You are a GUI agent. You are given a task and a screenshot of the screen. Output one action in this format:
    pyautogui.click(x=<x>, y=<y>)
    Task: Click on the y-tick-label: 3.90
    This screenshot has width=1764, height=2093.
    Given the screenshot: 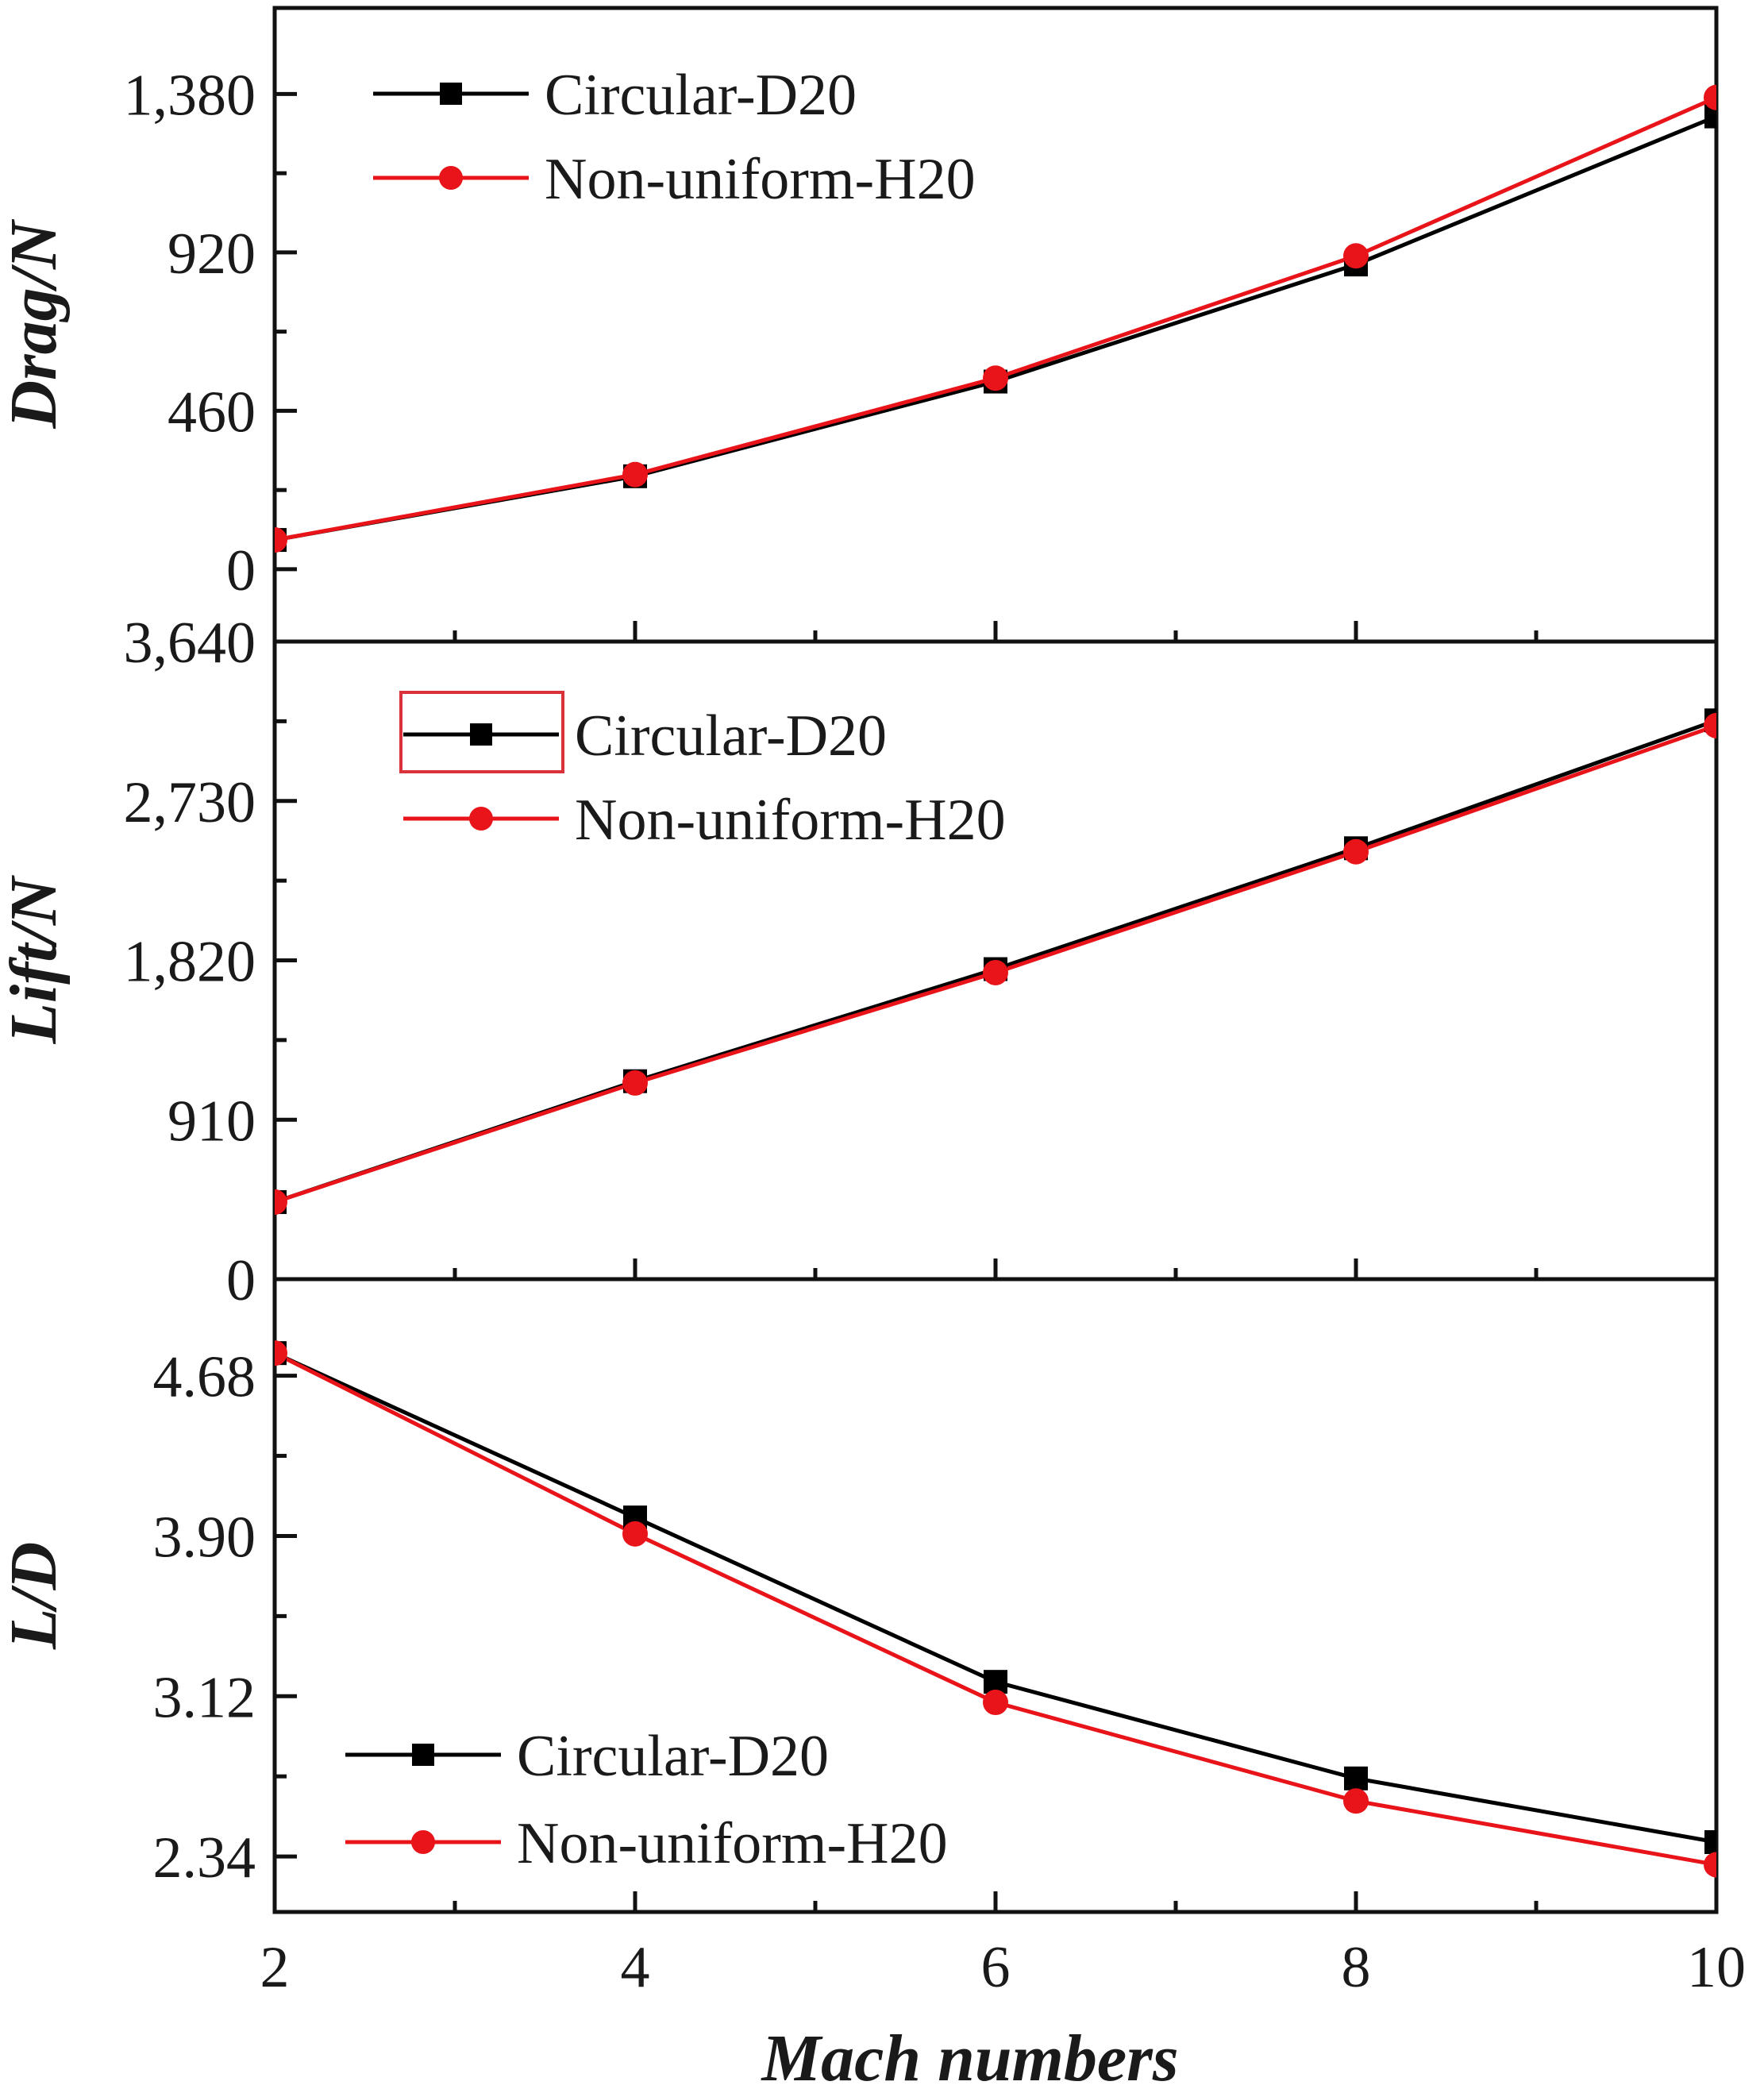 What is the action you would take?
    pyautogui.click(x=204, y=1537)
    